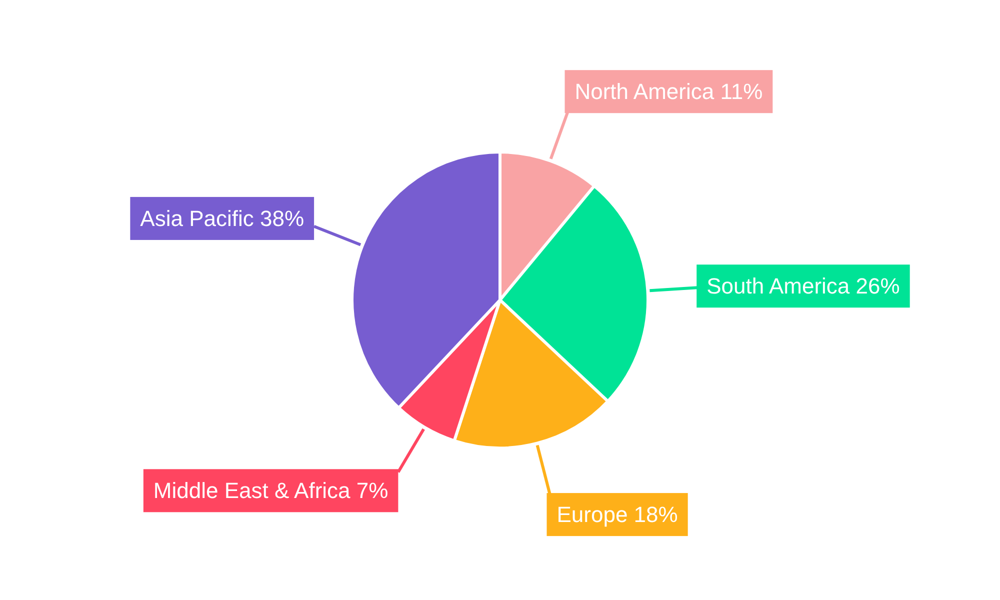 This screenshot has width=1000, height=600. I want to click on slice-label: Middle East & Africa 7%, so click(270, 491).